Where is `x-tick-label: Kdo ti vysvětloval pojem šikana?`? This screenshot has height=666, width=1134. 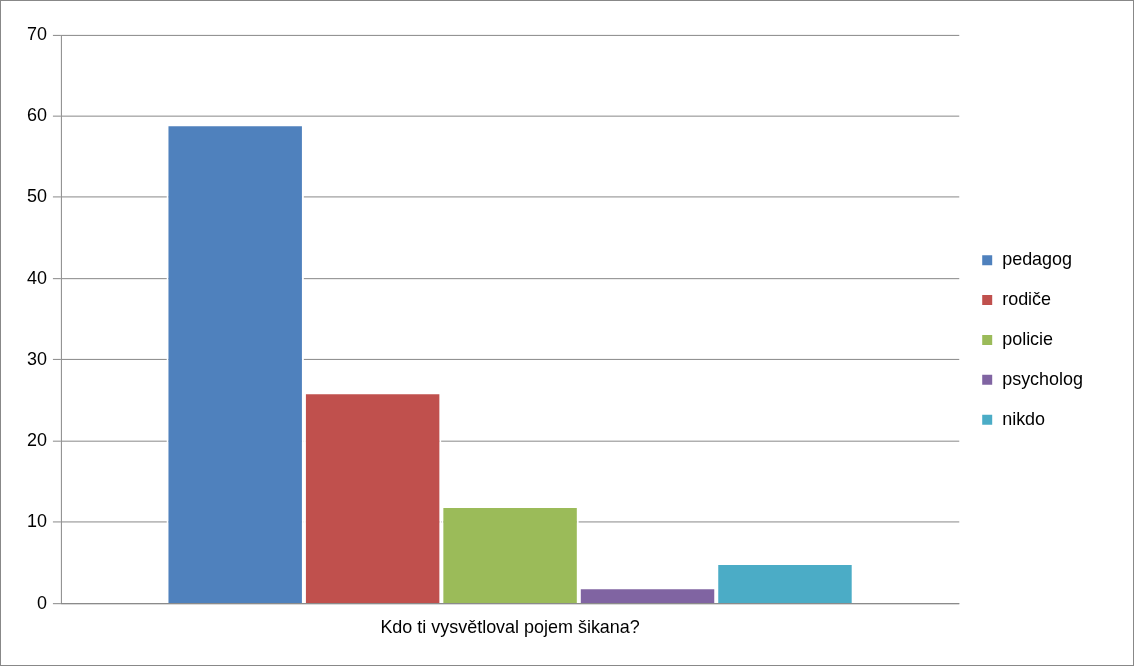 x-tick-label: Kdo ti vysvětloval pojem šikana? is located at coordinates (510, 627).